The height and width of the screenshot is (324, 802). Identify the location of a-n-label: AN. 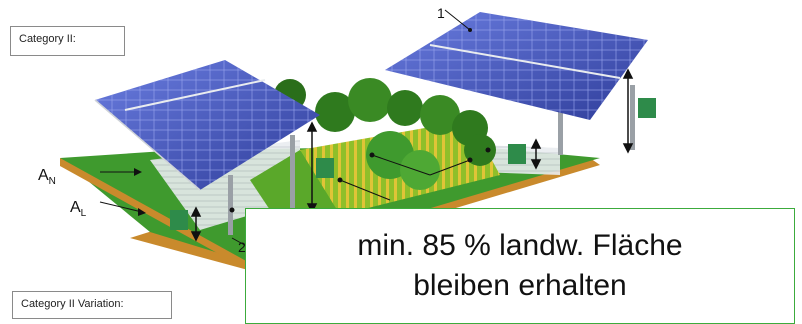
(47, 177).